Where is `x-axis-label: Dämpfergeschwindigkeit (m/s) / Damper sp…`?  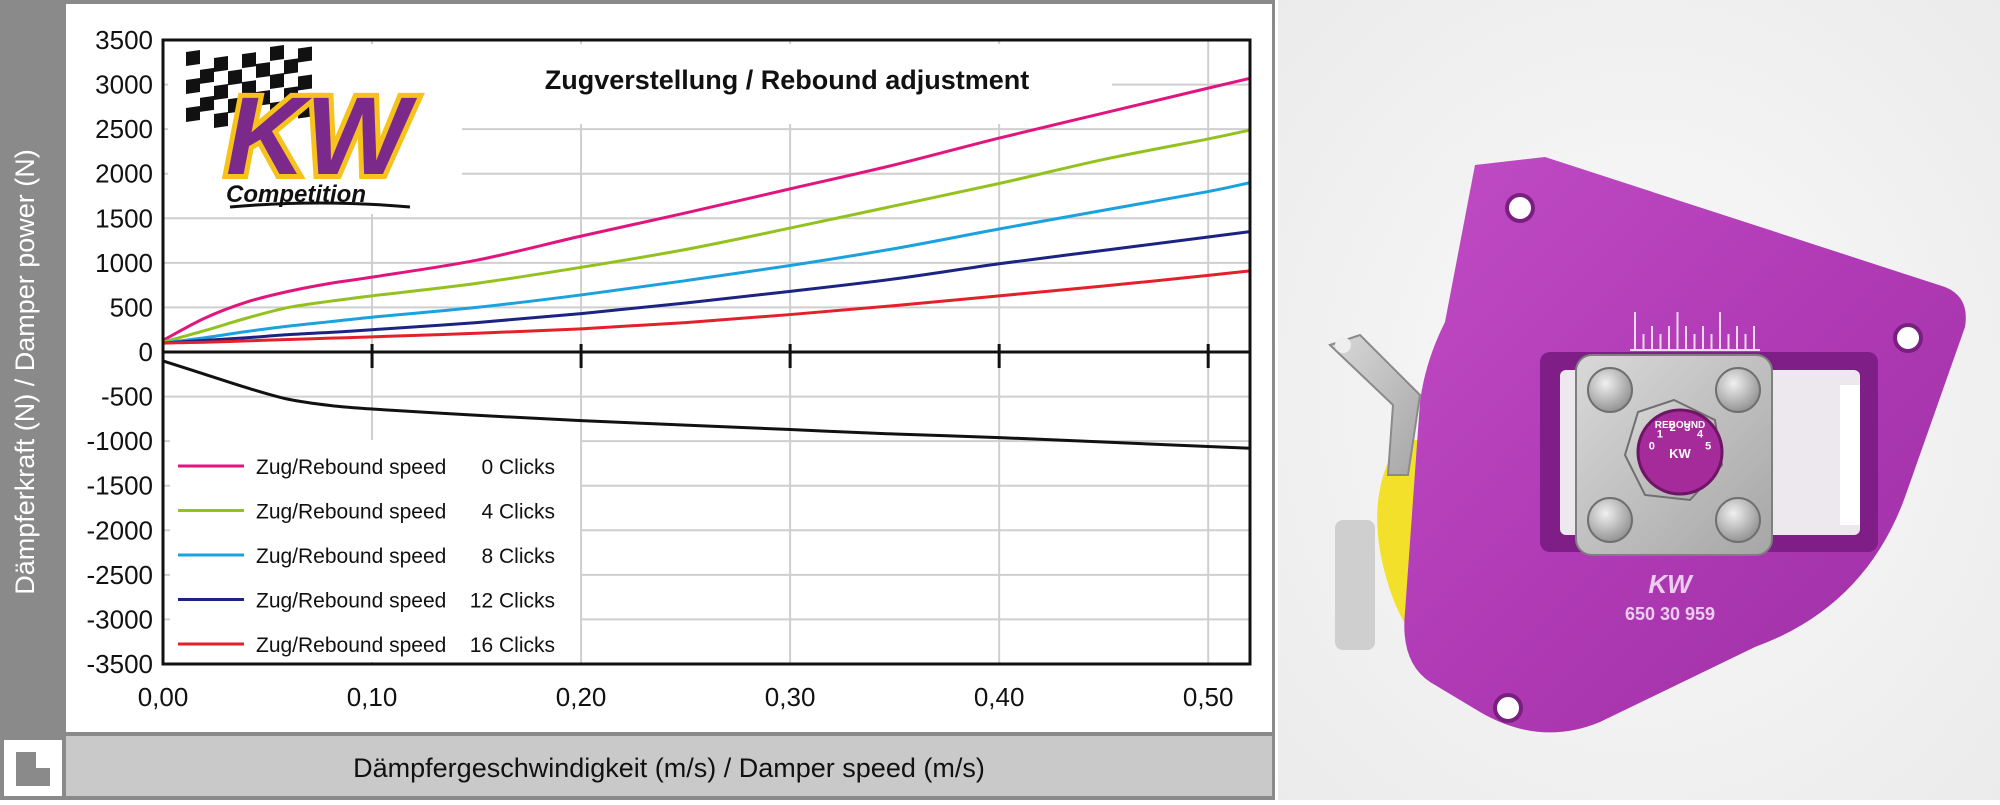 x-axis-label: Dämpfergeschwindigkeit (m/s) / Damper sp… is located at coordinates (669, 768).